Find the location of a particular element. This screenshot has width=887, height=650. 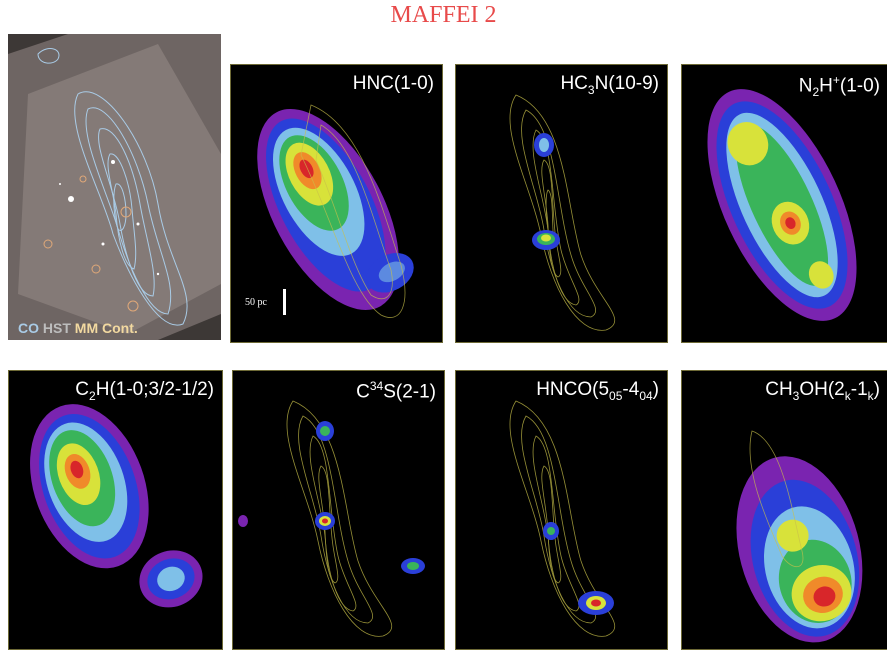

panel-label-hc3n: HC3N(10-9) is located at coordinates (609, 85).